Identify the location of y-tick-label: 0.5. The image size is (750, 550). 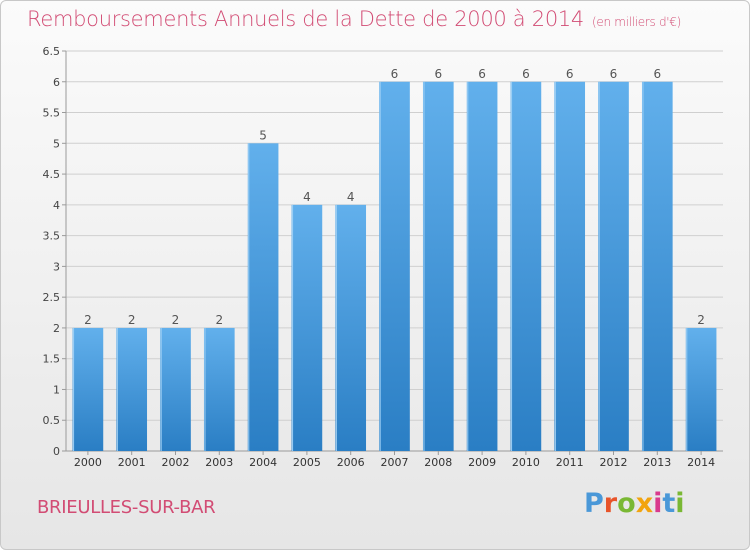
(52, 420).